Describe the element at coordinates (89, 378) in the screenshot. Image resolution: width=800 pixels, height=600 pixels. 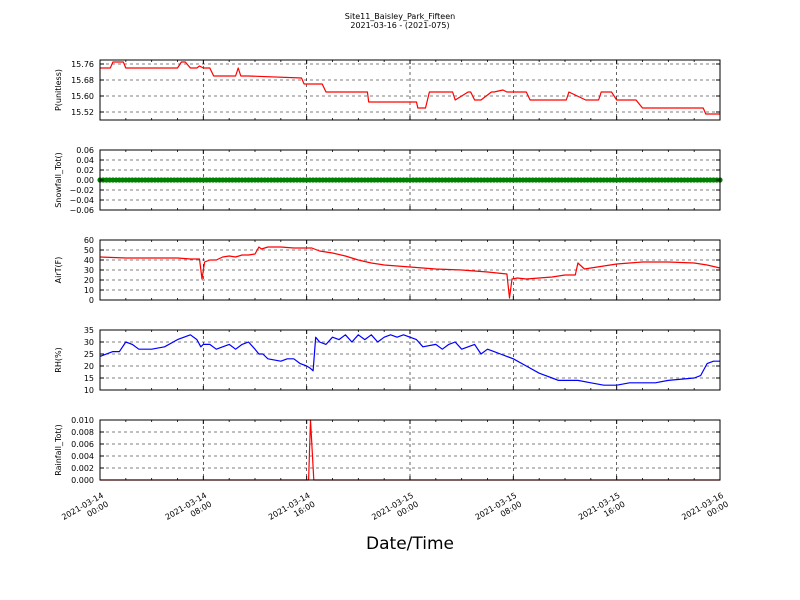
I see `y-tick-label: 15` at that location.